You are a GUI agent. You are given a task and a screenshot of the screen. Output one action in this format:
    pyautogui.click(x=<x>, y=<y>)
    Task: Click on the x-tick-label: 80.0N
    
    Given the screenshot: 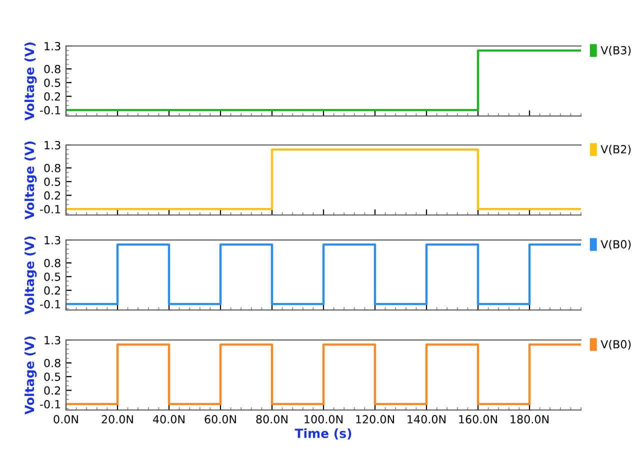 What is the action you would take?
    pyautogui.click(x=272, y=419)
    